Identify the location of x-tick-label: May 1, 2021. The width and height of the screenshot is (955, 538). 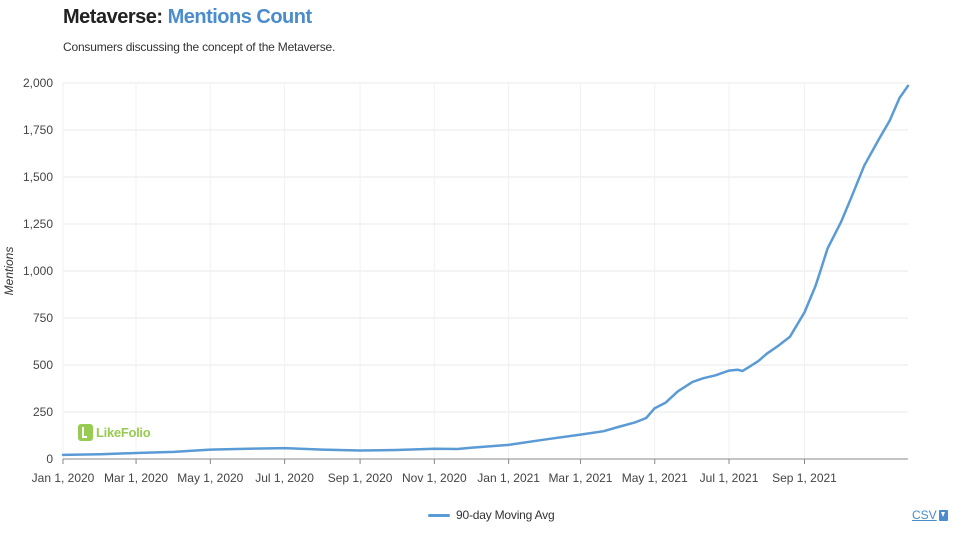
(655, 478).